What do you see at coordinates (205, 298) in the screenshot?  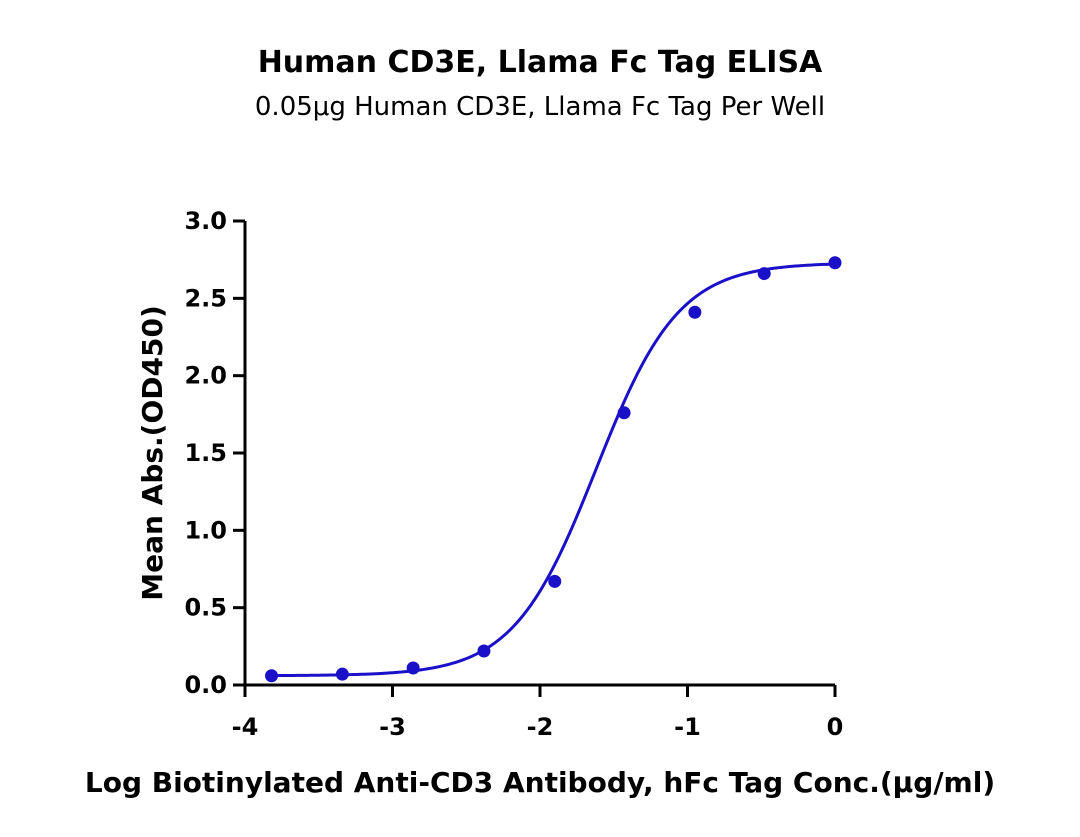 I see `y-tick-label: 2.5` at bounding box center [205, 298].